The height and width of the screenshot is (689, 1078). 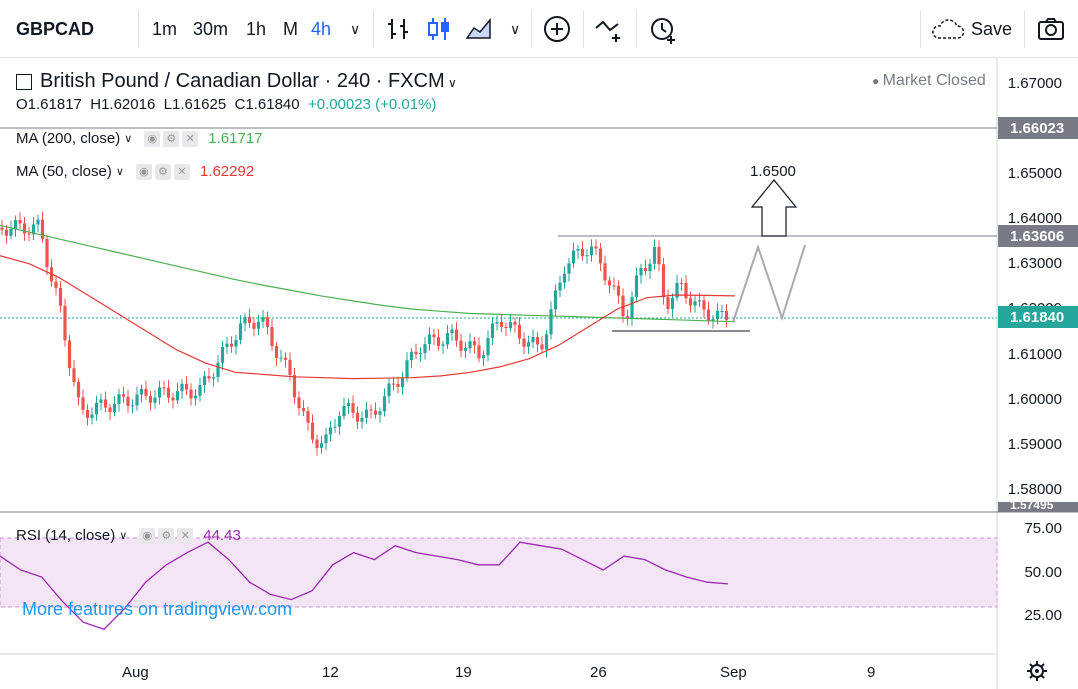 I want to click on interval-4h: 4h, so click(x=321, y=28).